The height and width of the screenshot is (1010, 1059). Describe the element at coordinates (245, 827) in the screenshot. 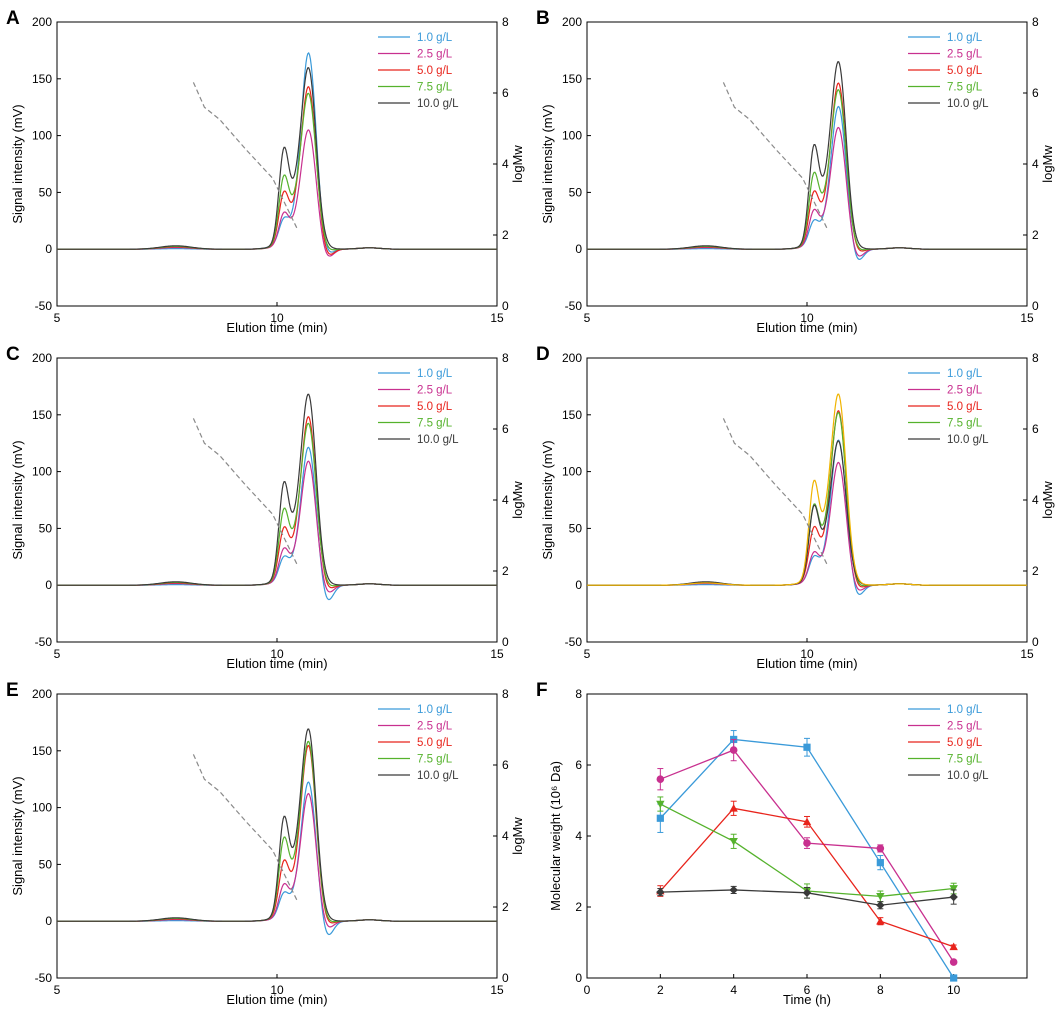

I see `logmw-calibration-line` at that location.